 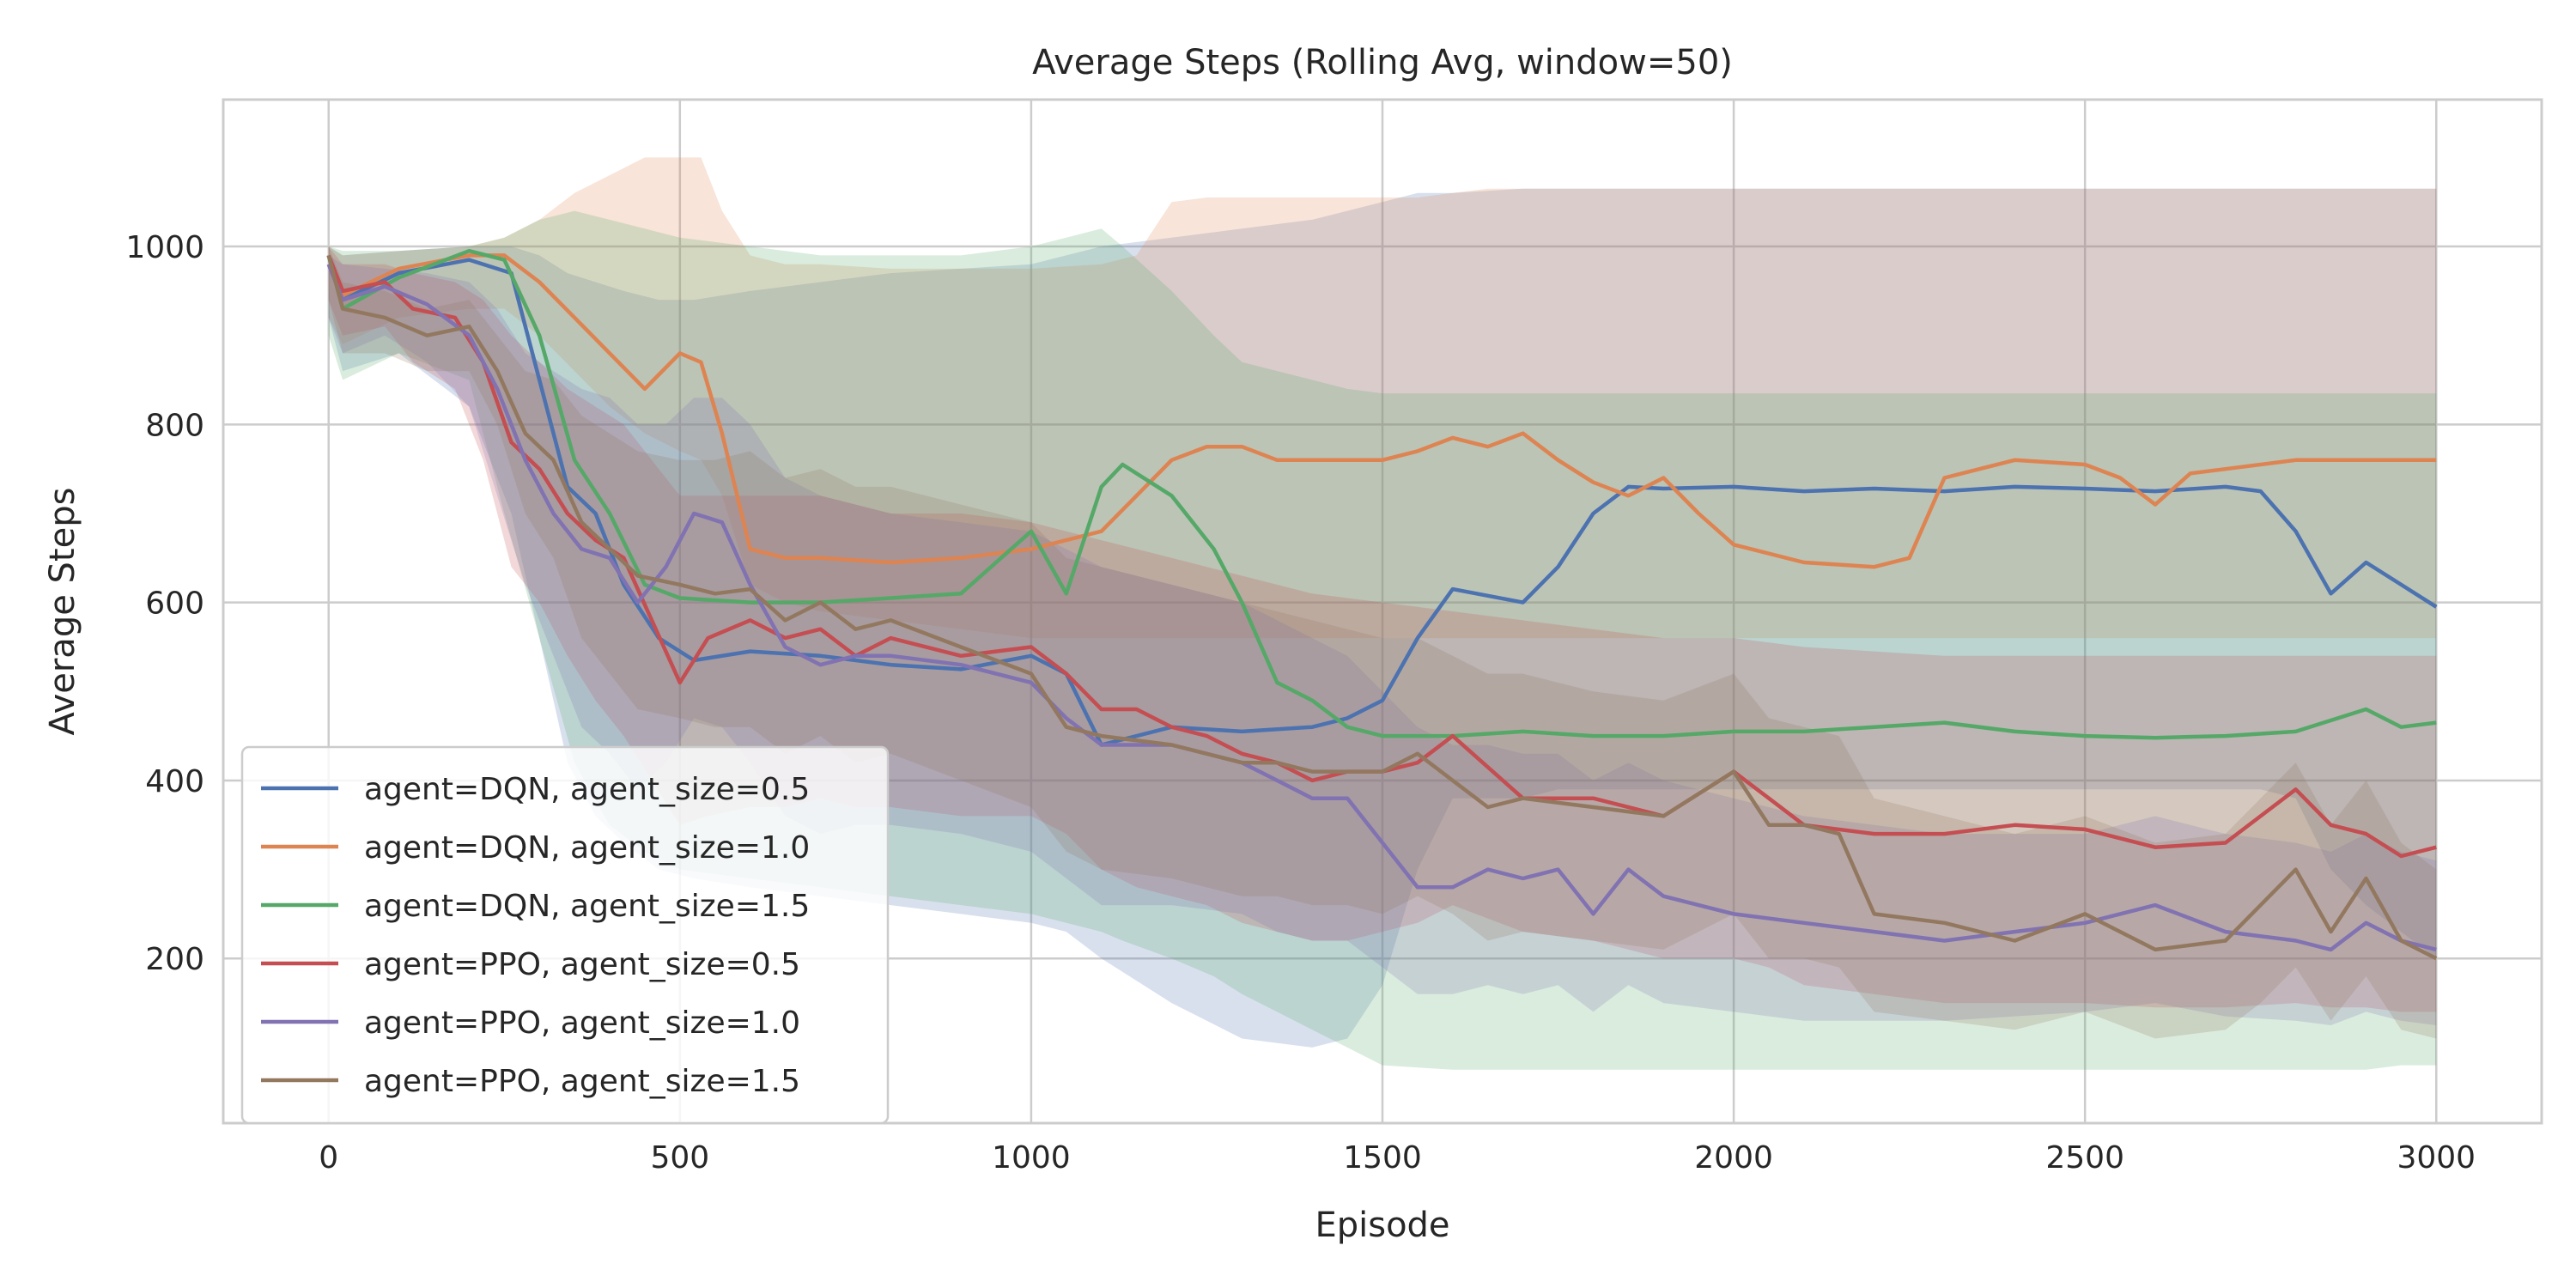 I want to click on legend-label: agent=DQN, agent_size=1.0, so click(x=587, y=848).